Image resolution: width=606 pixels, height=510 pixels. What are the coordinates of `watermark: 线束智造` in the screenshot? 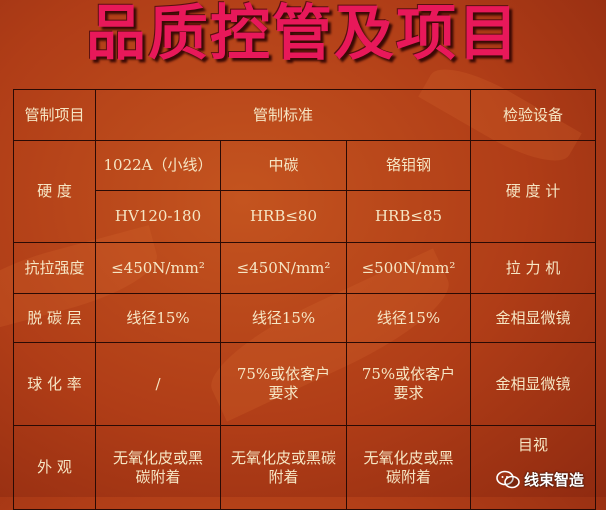 It's located at (540, 480).